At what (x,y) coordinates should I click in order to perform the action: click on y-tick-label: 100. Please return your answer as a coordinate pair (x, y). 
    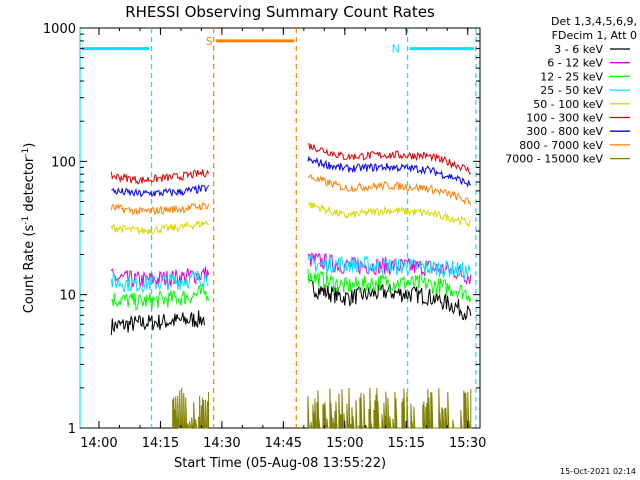
    Looking at the image, I should click on (63, 162).